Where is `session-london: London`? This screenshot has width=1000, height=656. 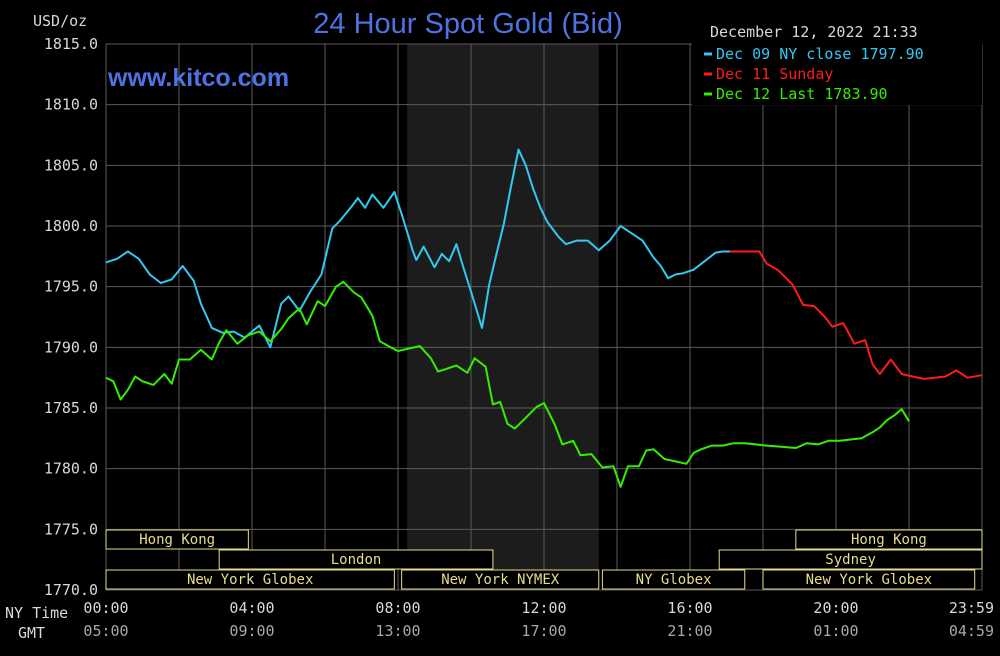
session-london: London is located at coordinates (356, 559).